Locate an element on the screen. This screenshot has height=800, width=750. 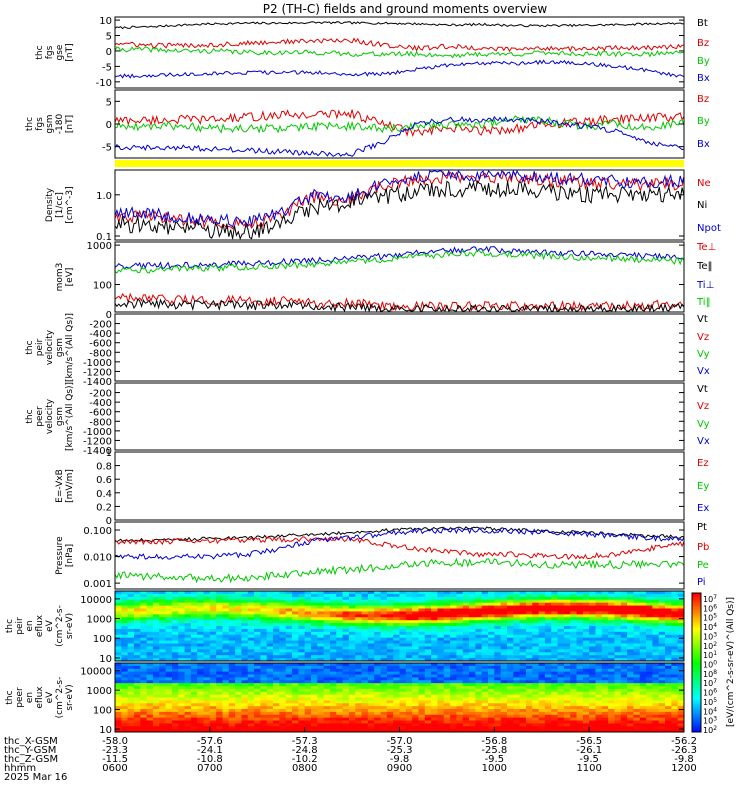
colorbar-label: 105 is located at coordinates (710, 618).